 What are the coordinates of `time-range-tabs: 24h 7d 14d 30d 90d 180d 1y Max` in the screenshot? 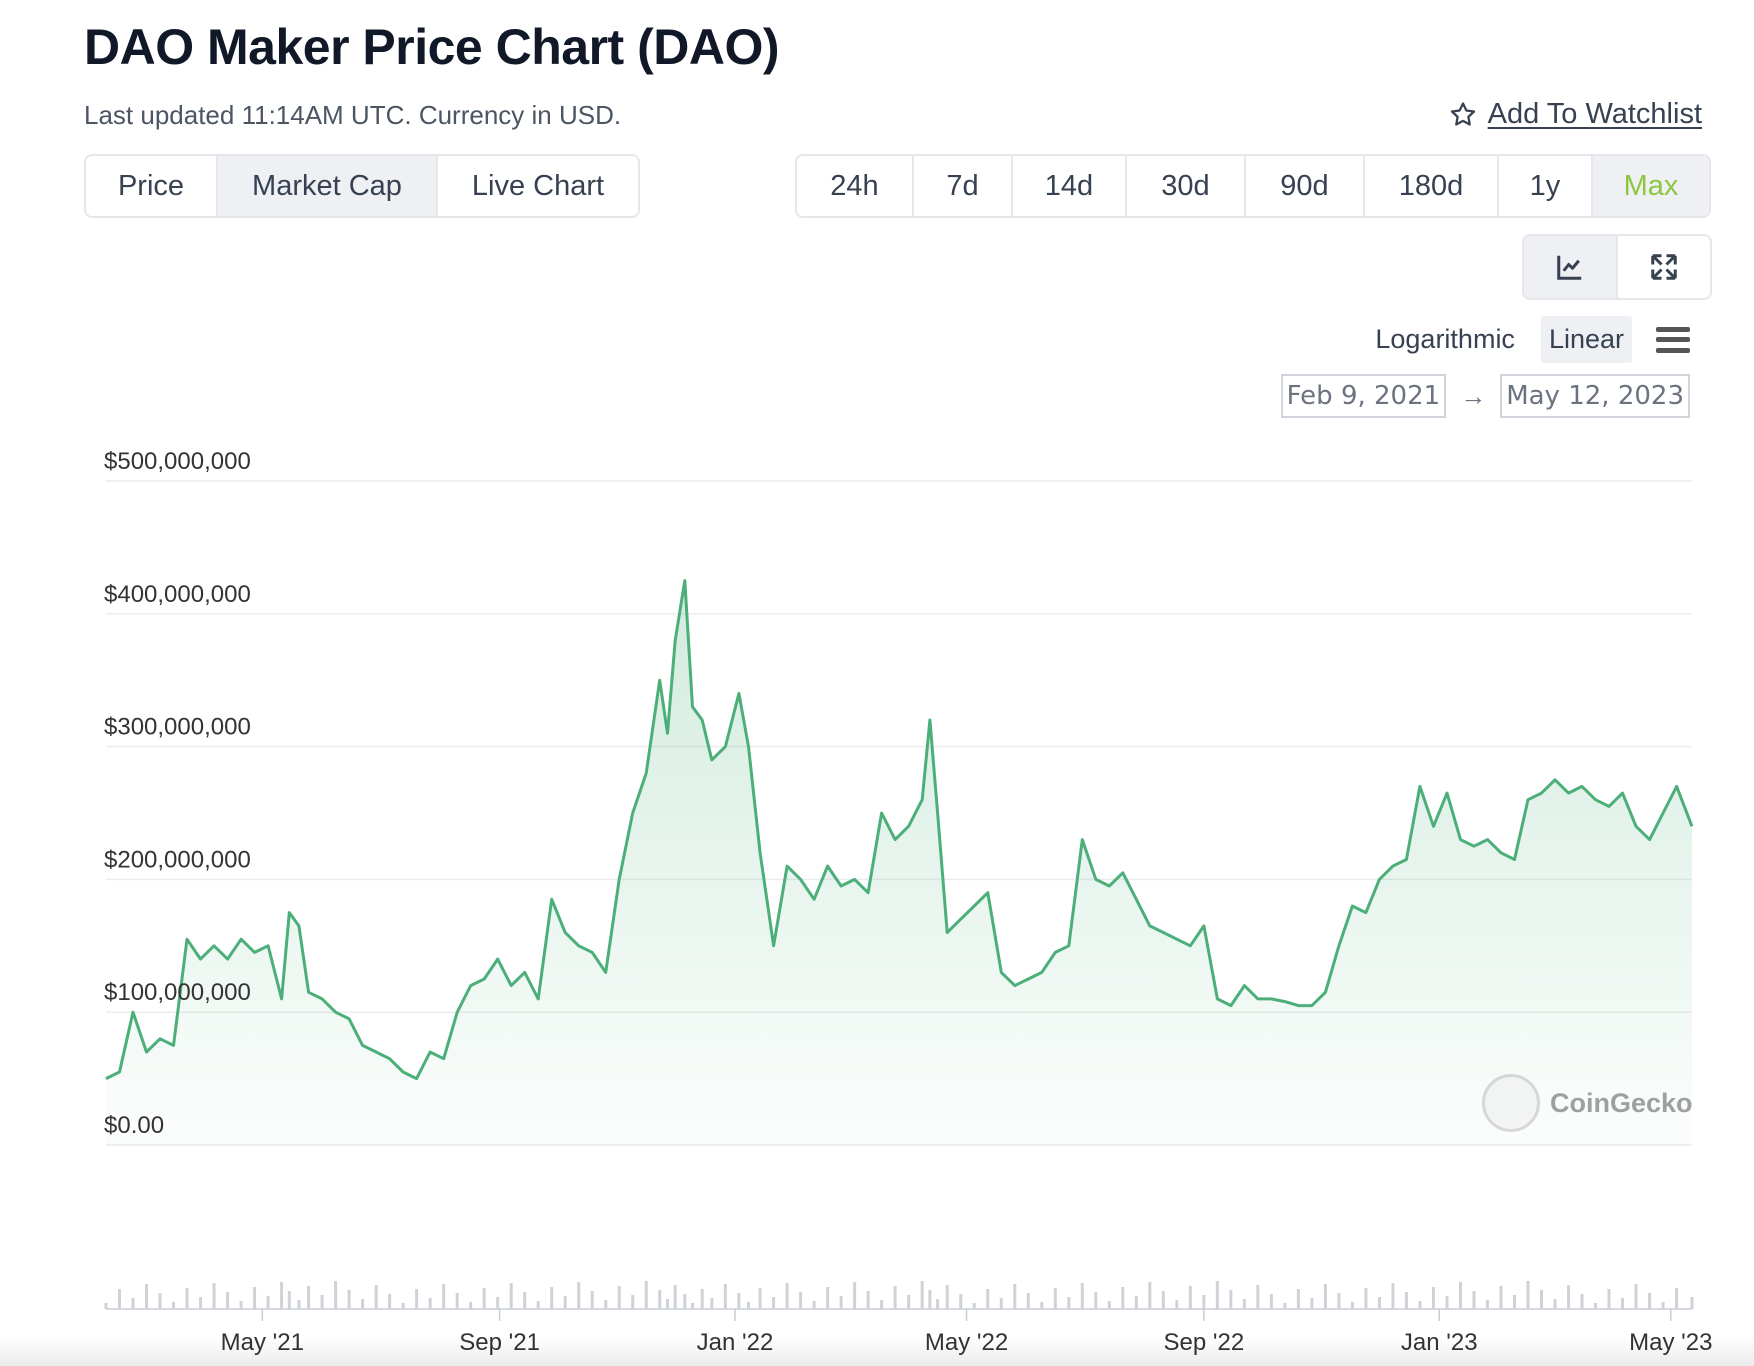 It's located at (1253, 186).